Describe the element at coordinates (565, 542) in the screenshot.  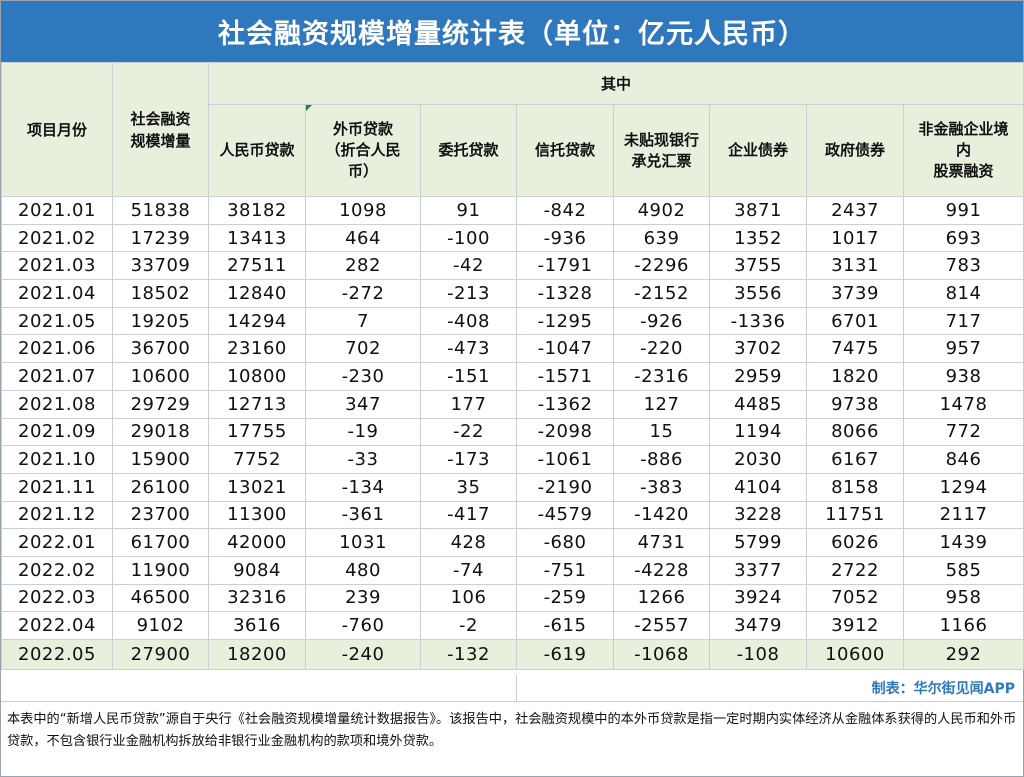
I see `value-cell: -680` at that location.